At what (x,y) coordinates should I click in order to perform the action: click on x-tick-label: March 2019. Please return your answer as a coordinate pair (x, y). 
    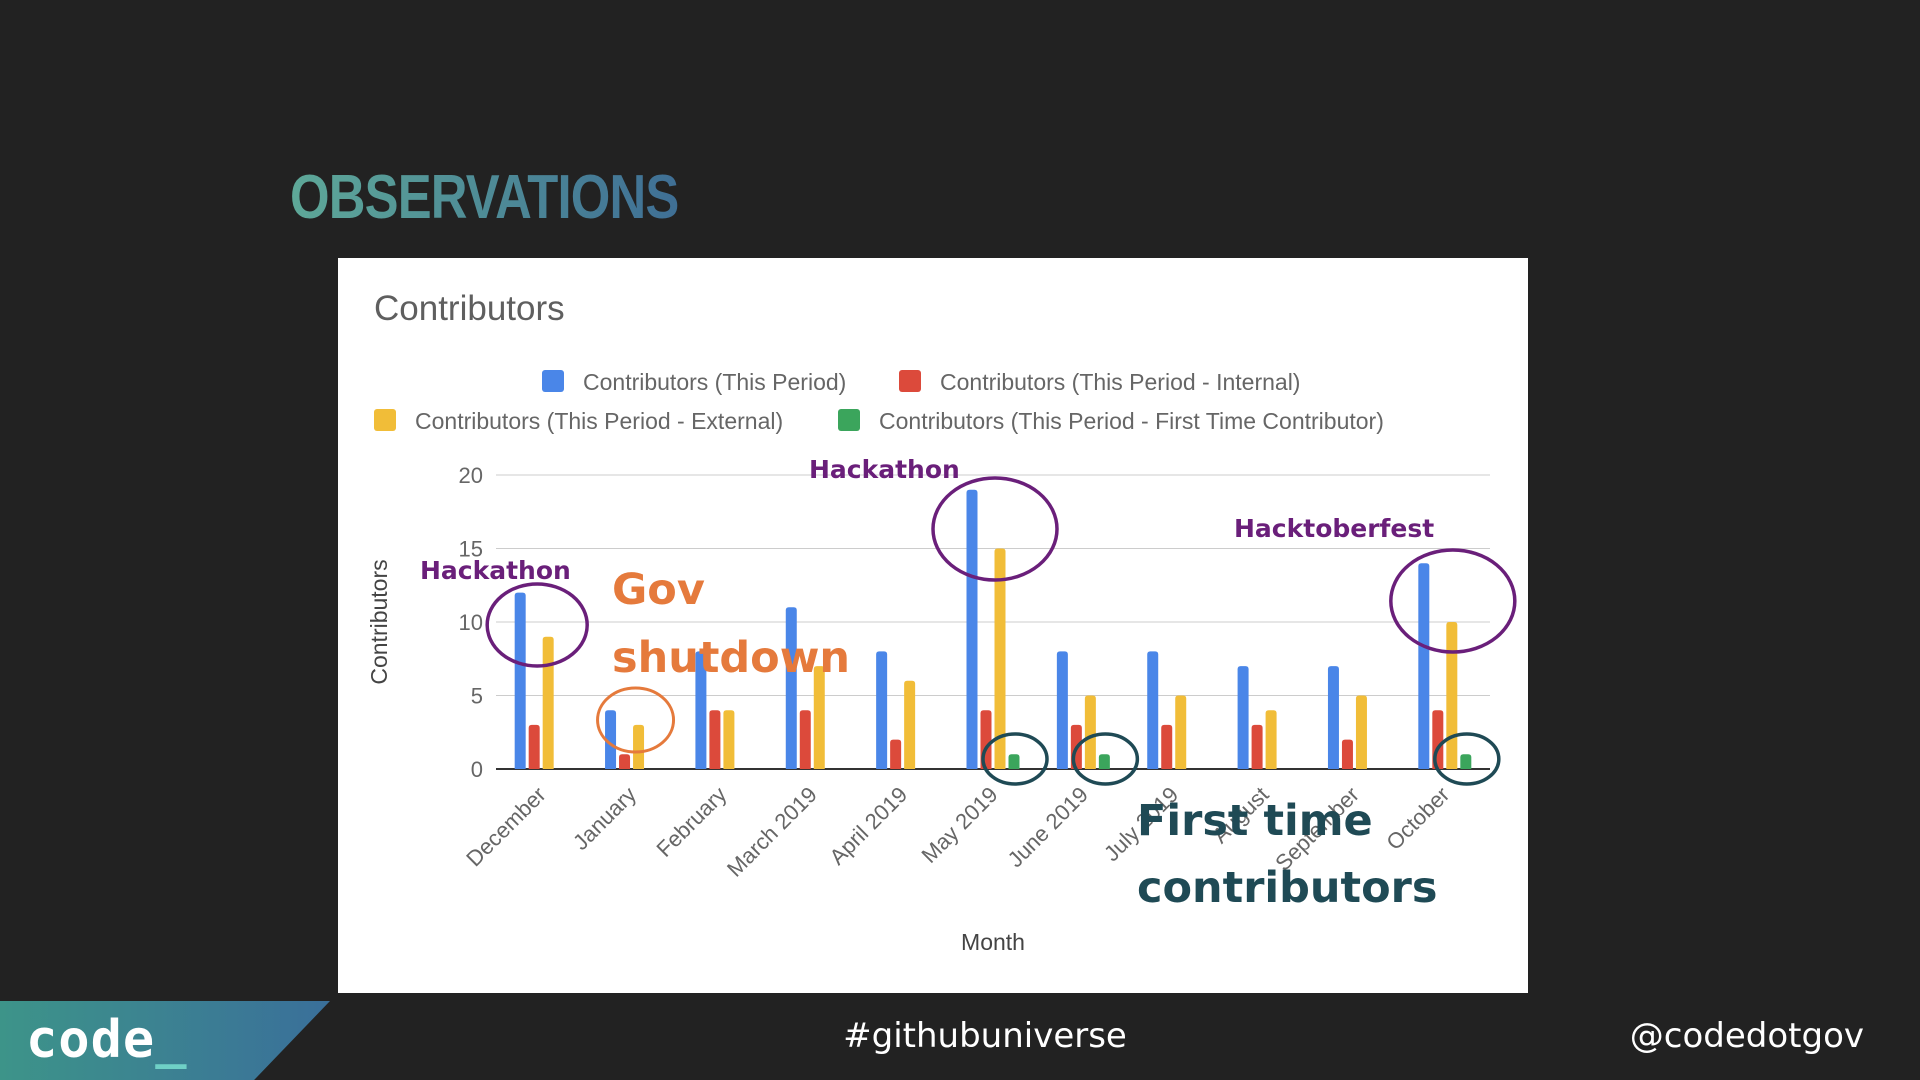
    Looking at the image, I should click on (772, 832).